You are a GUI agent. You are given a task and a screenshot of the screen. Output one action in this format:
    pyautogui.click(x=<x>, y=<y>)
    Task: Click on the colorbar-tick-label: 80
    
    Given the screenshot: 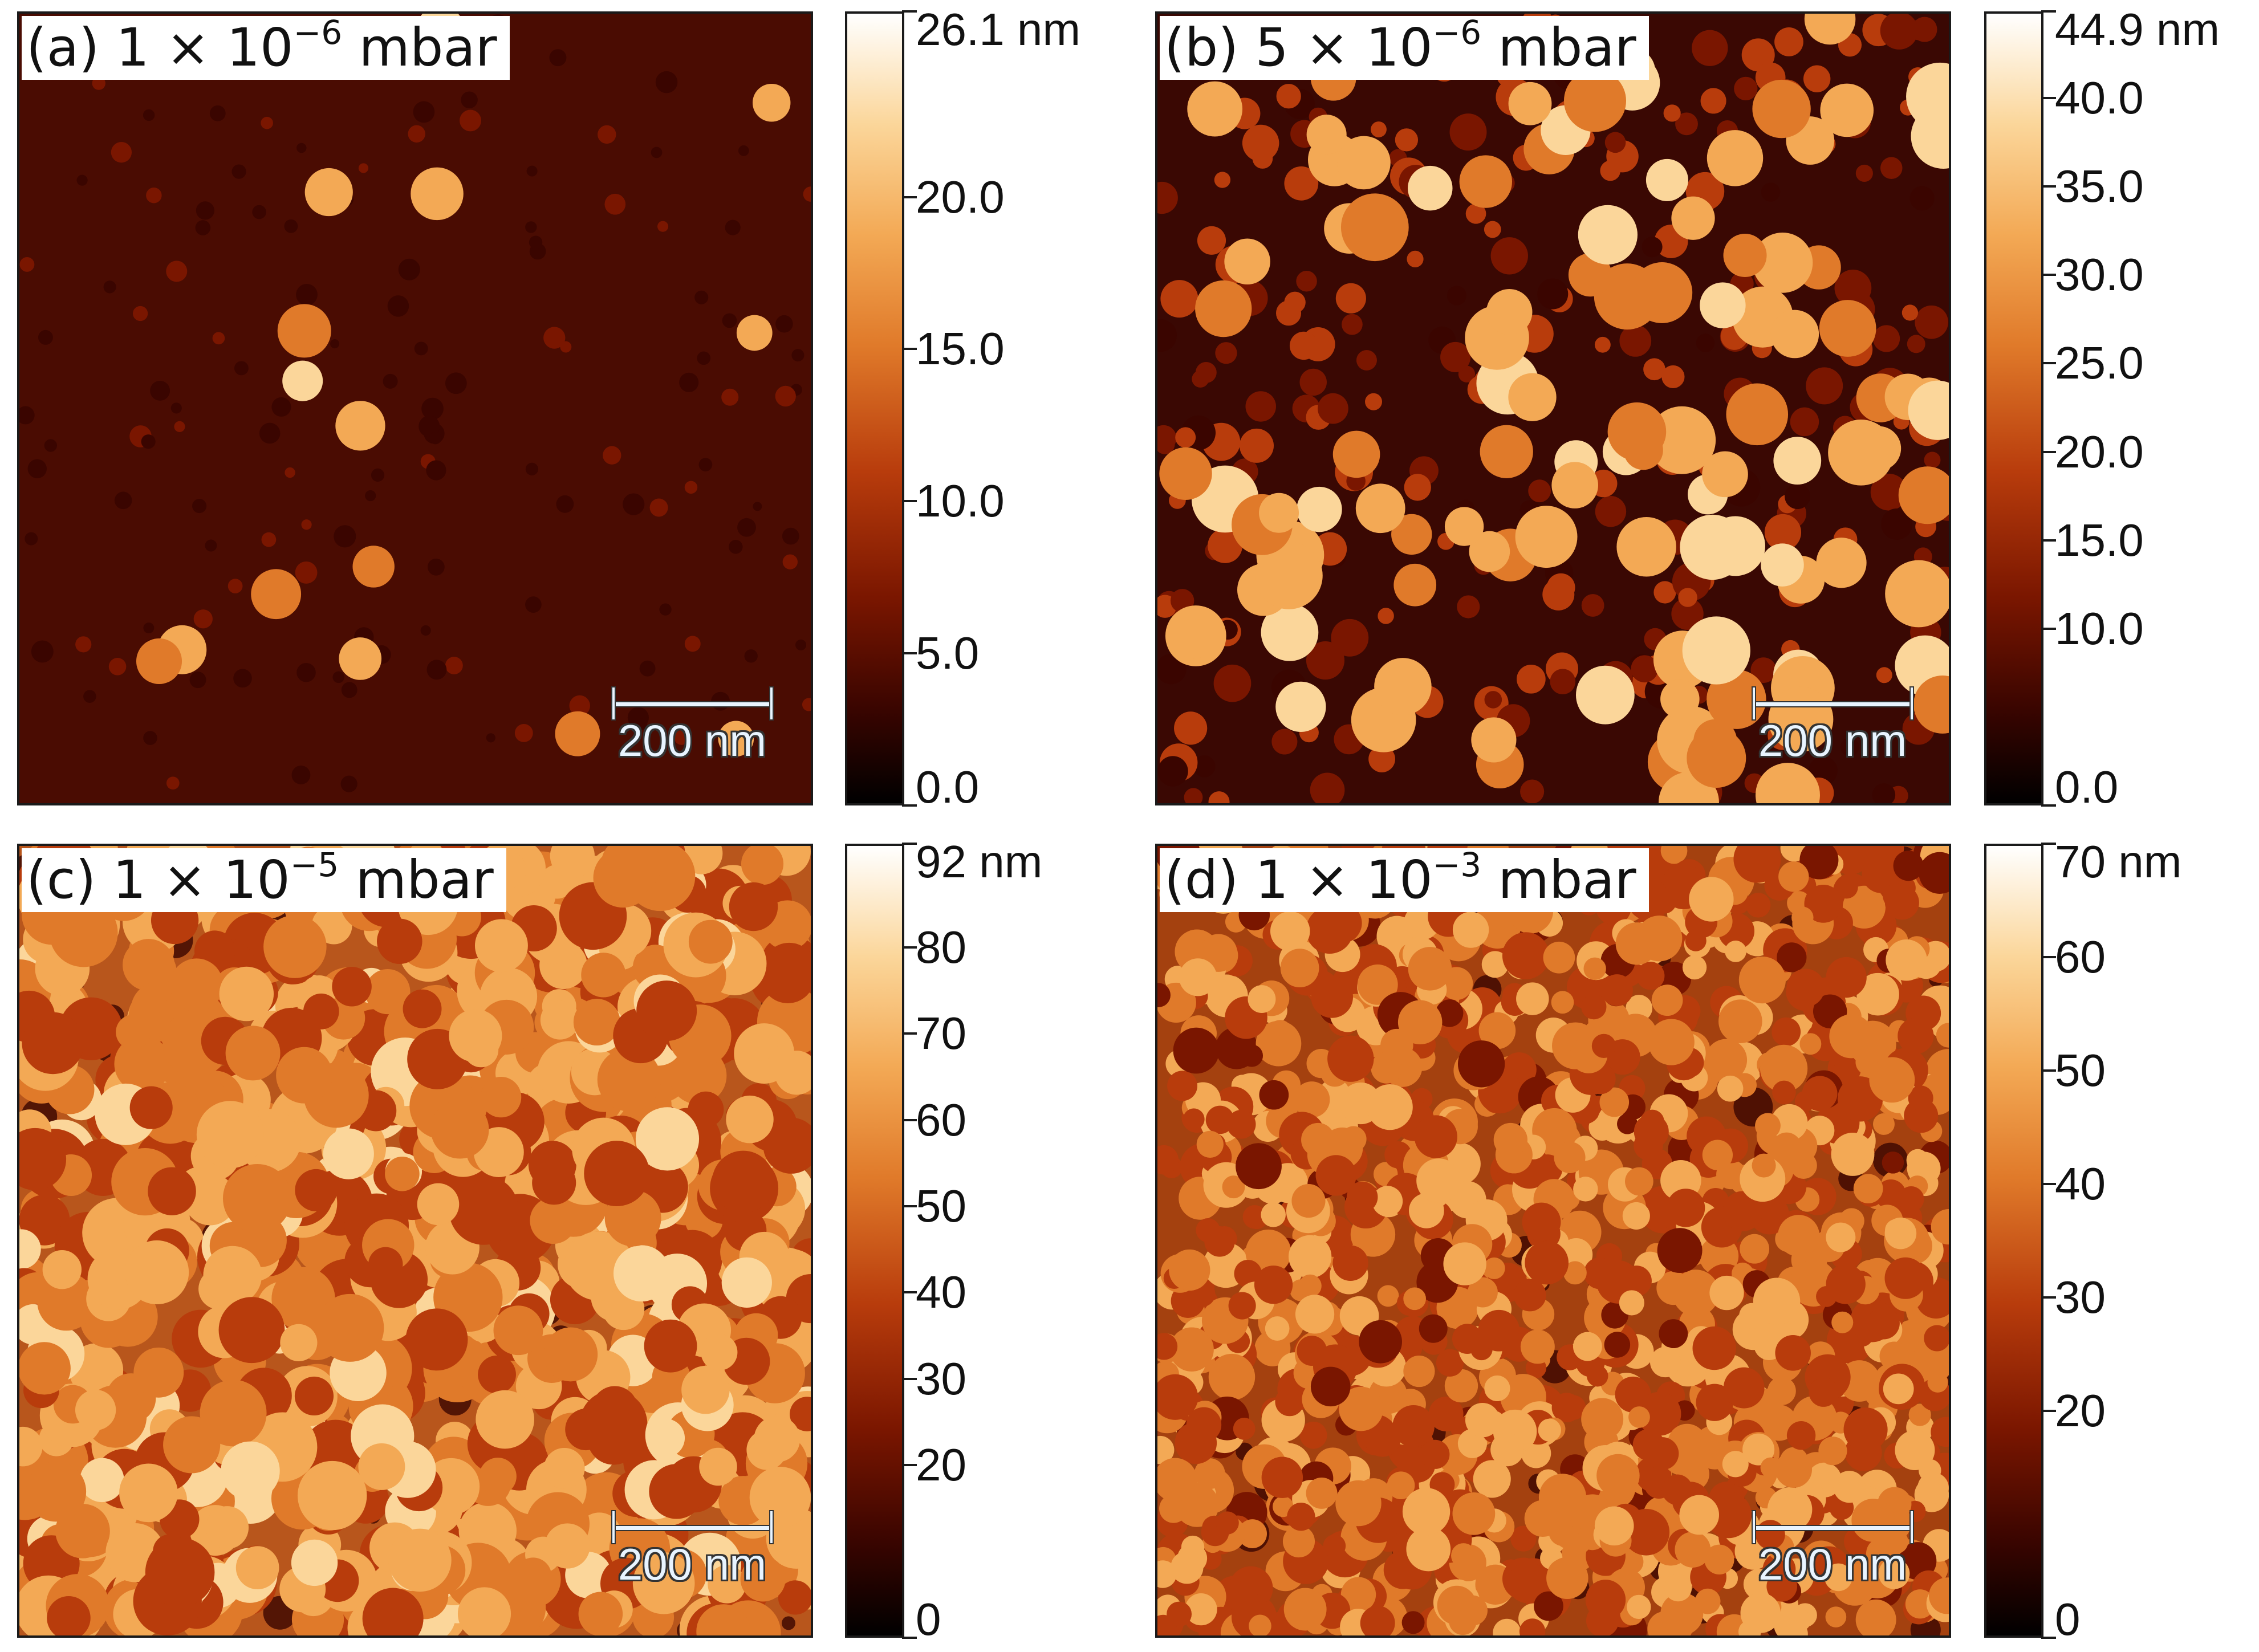 What is the action you would take?
    pyautogui.click(x=941, y=947)
    